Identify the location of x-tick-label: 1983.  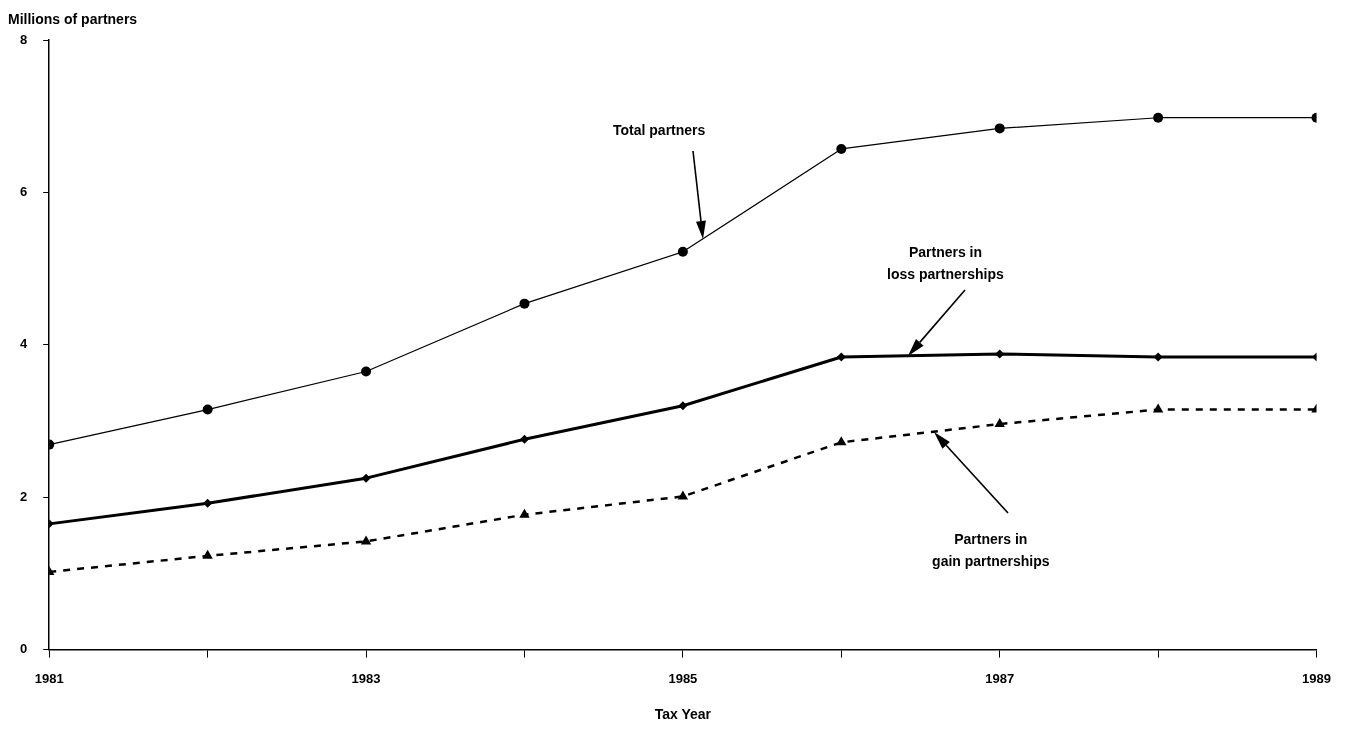
(366, 678).